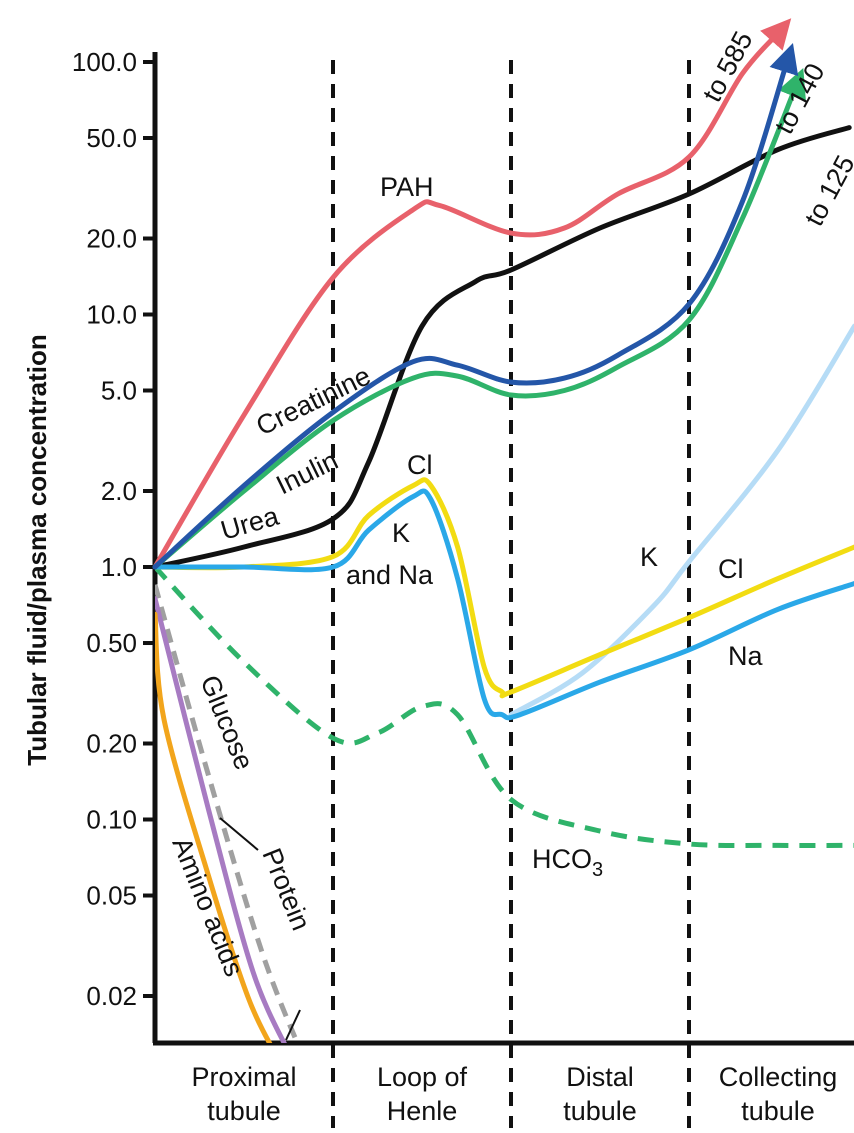 The height and width of the screenshot is (1133, 854). Describe the element at coordinates (111, 643) in the screenshot. I see `y-tick-label: 0.50` at that location.